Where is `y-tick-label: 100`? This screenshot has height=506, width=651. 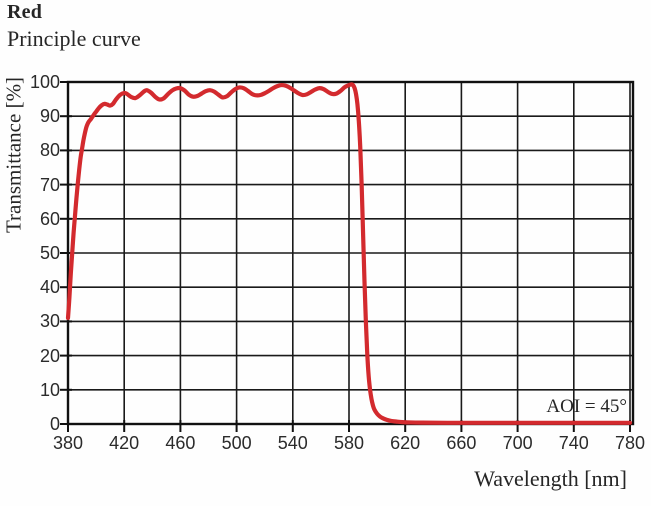
y-tick-label: 100 is located at coordinates (44, 82).